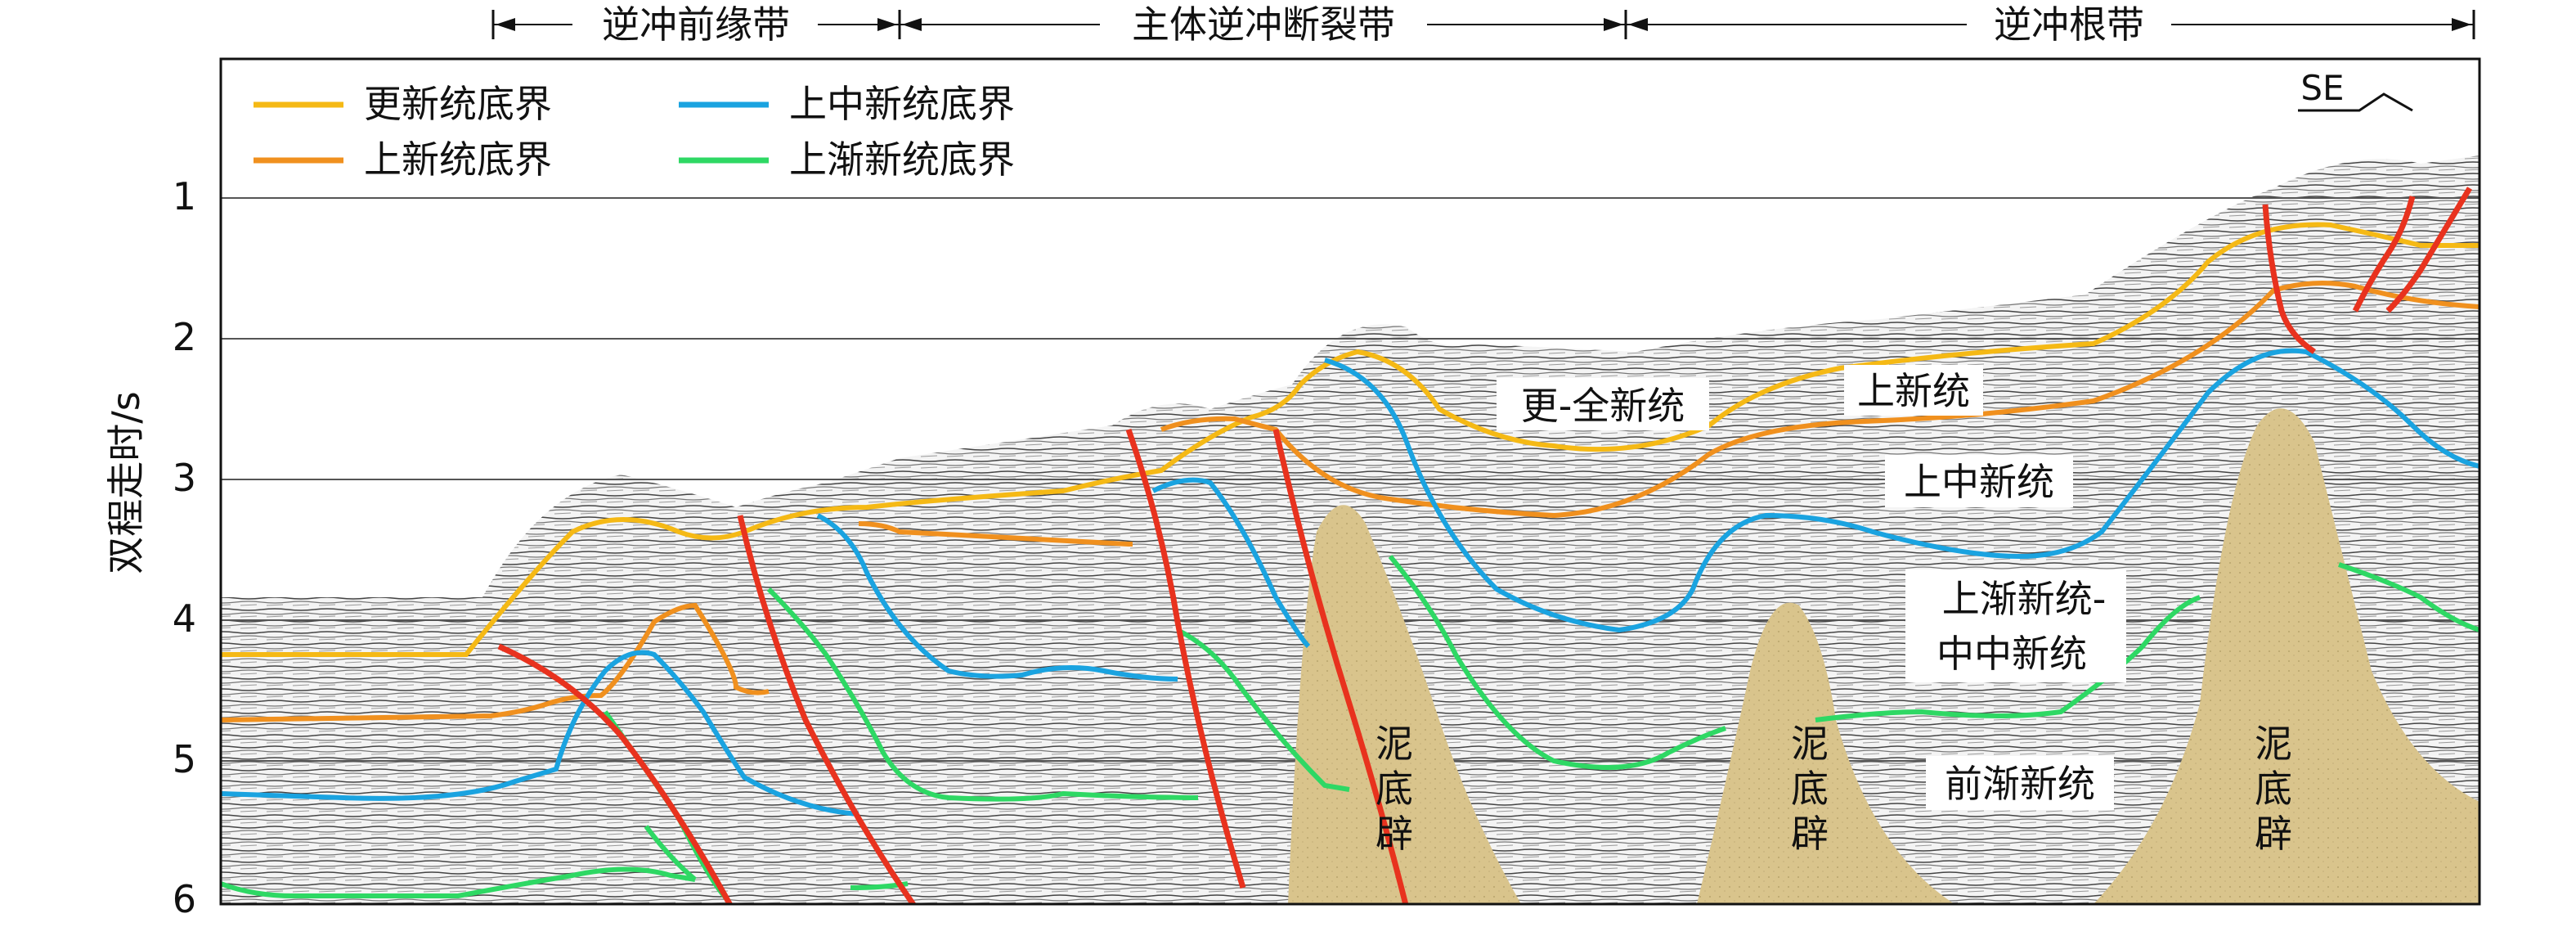  What do you see at coordinates (1811, 588) in the screenshot?
I see `unit-labels: 更-全新统 上新统 上中新统 上渐新统- 中中新统 前渐新统` at bounding box center [1811, 588].